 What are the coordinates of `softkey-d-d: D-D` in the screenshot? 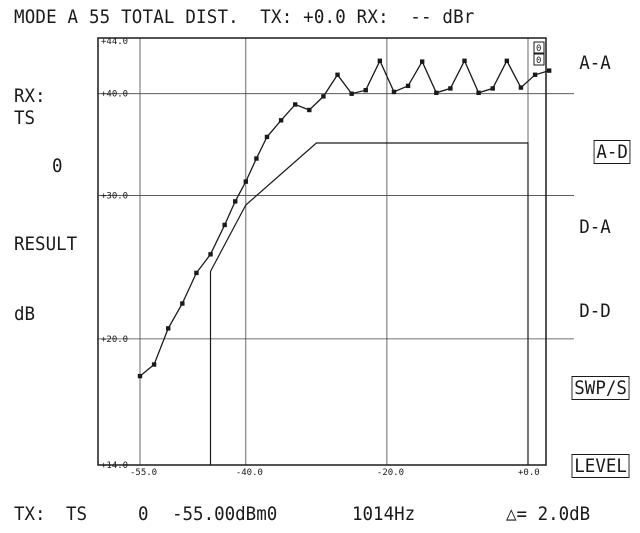 It's located at (595, 311).